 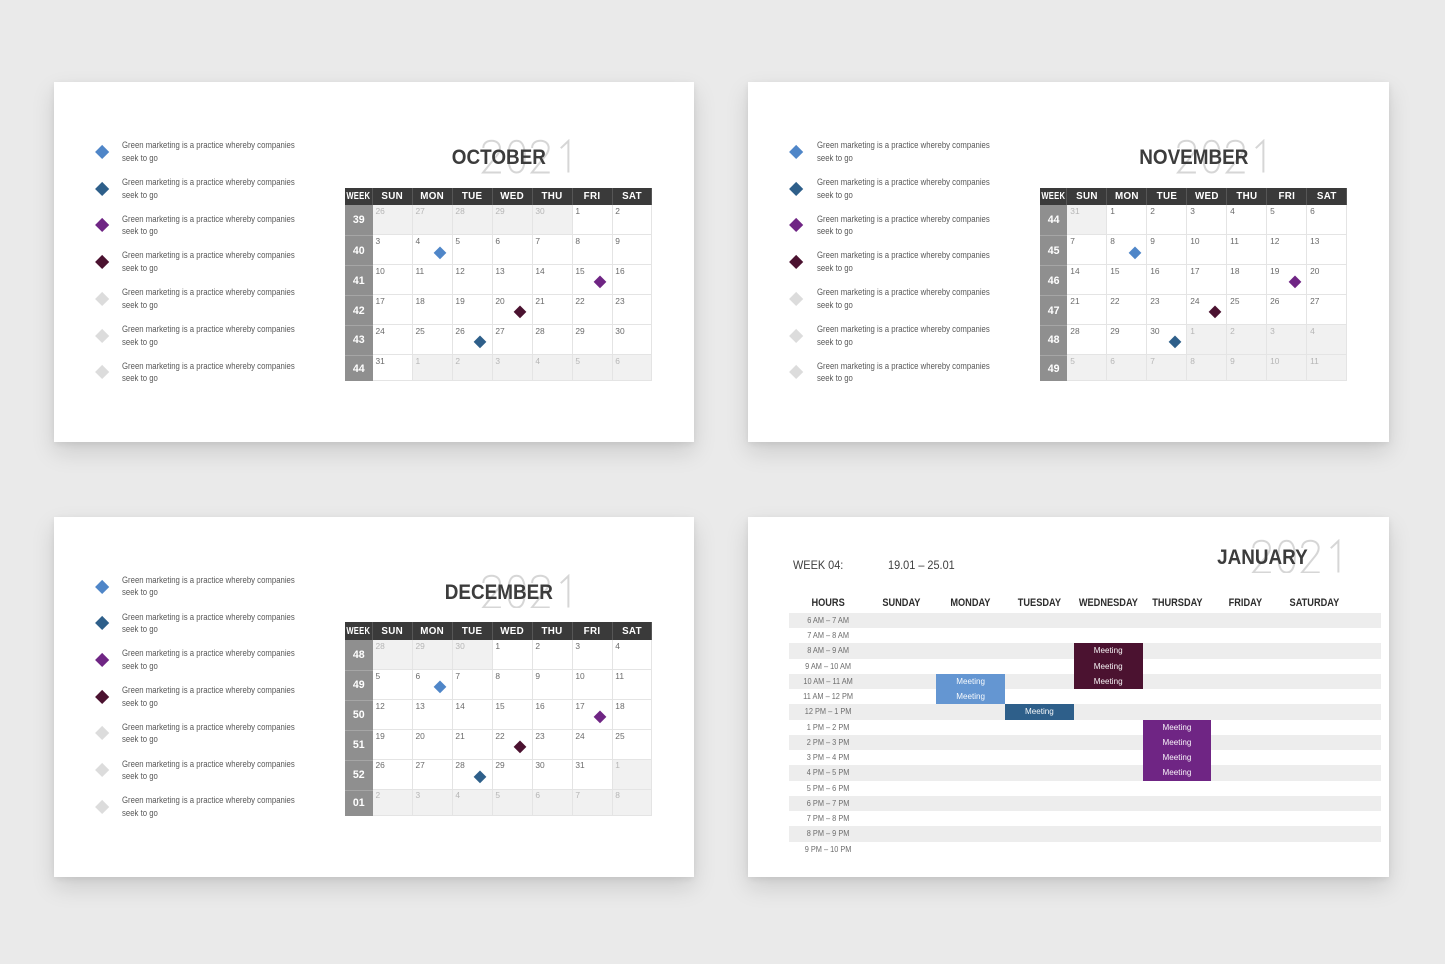 What do you see at coordinates (1053, 340) in the screenshot?
I see `week-number-cell: 48` at bounding box center [1053, 340].